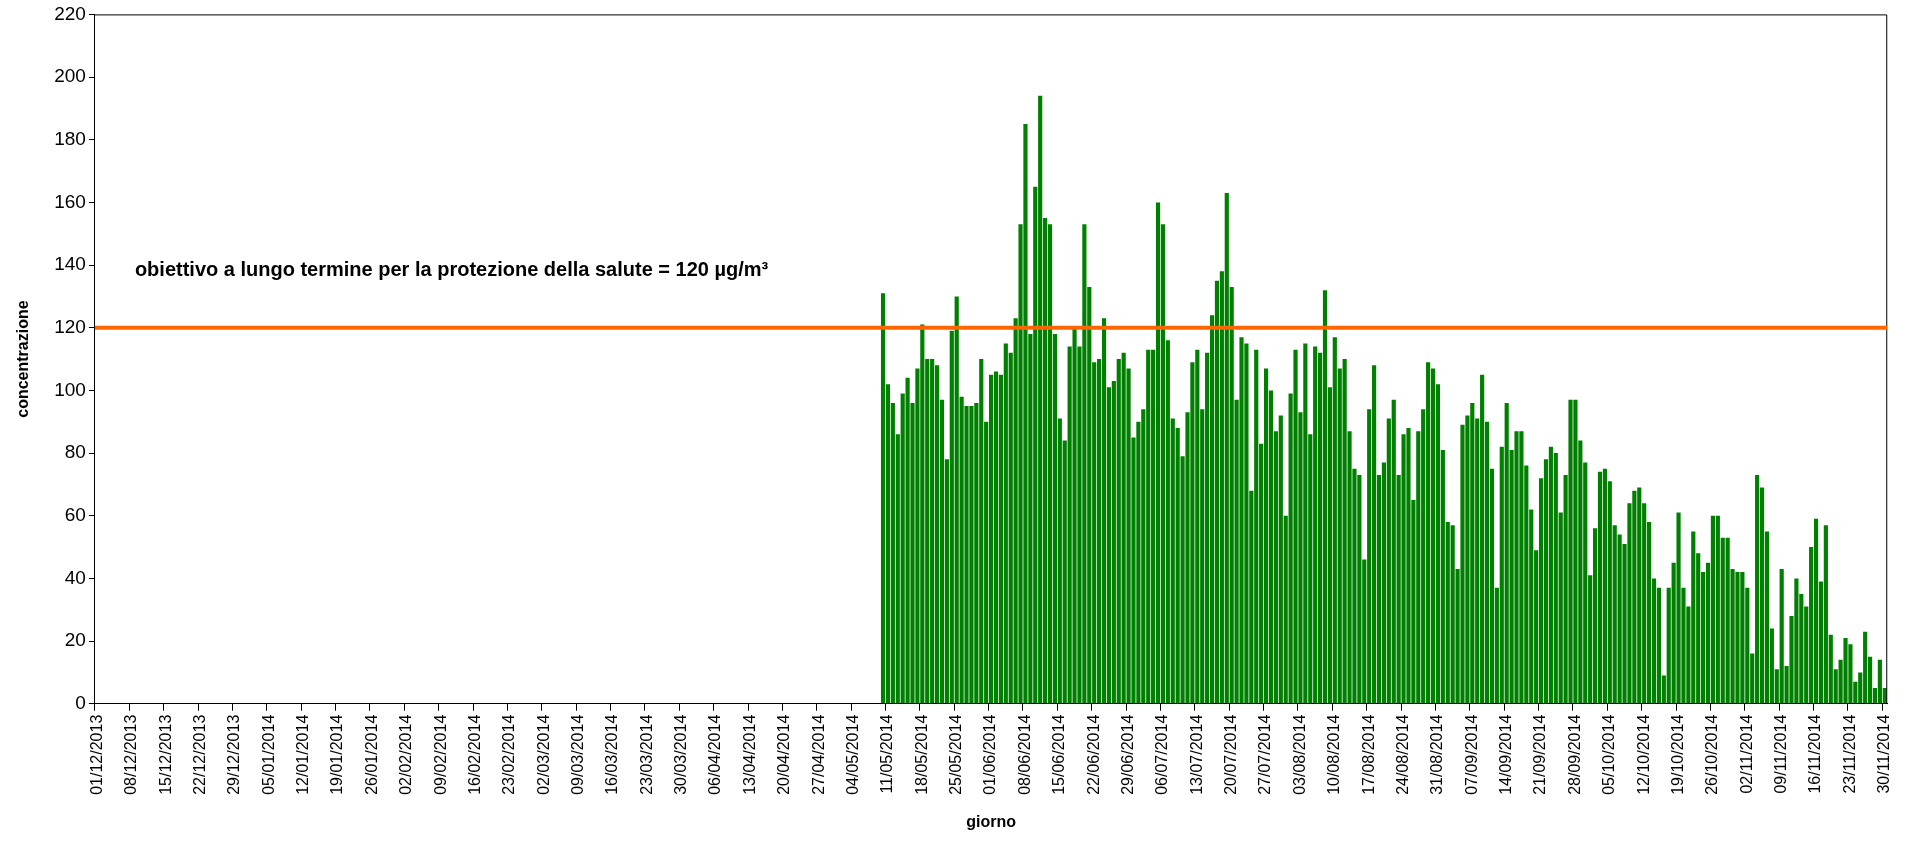  What do you see at coordinates (75, 640) in the screenshot?
I see `y-tick-label: 20` at bounding box center [75, 640].